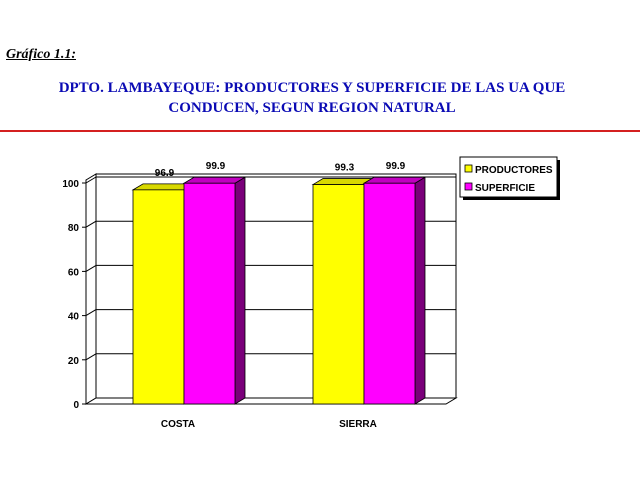  I want to click on chart-title-line-2: CONDUCEN, SEGUN REGION NATURAL, so click(312, 108).